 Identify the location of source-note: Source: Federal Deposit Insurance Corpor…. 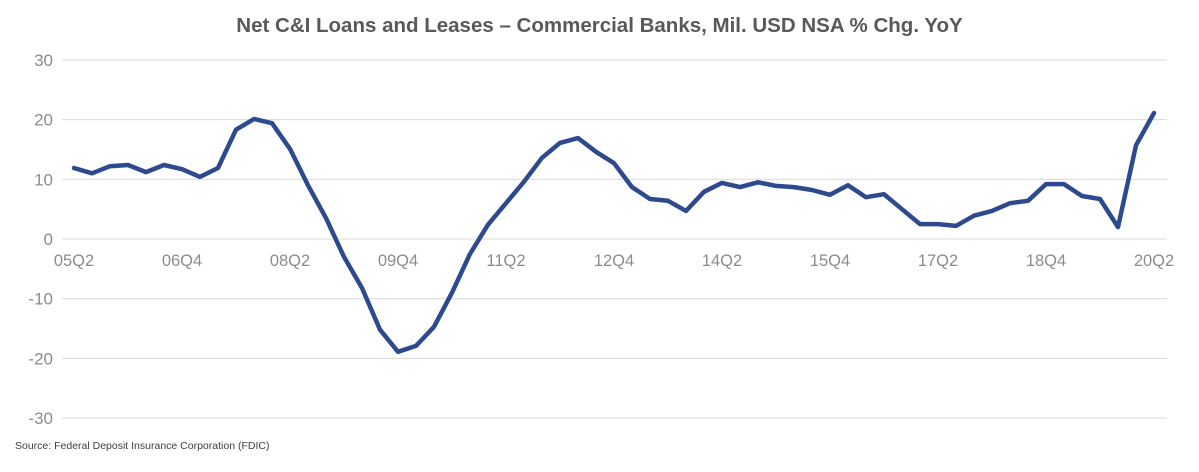
(142, 446).